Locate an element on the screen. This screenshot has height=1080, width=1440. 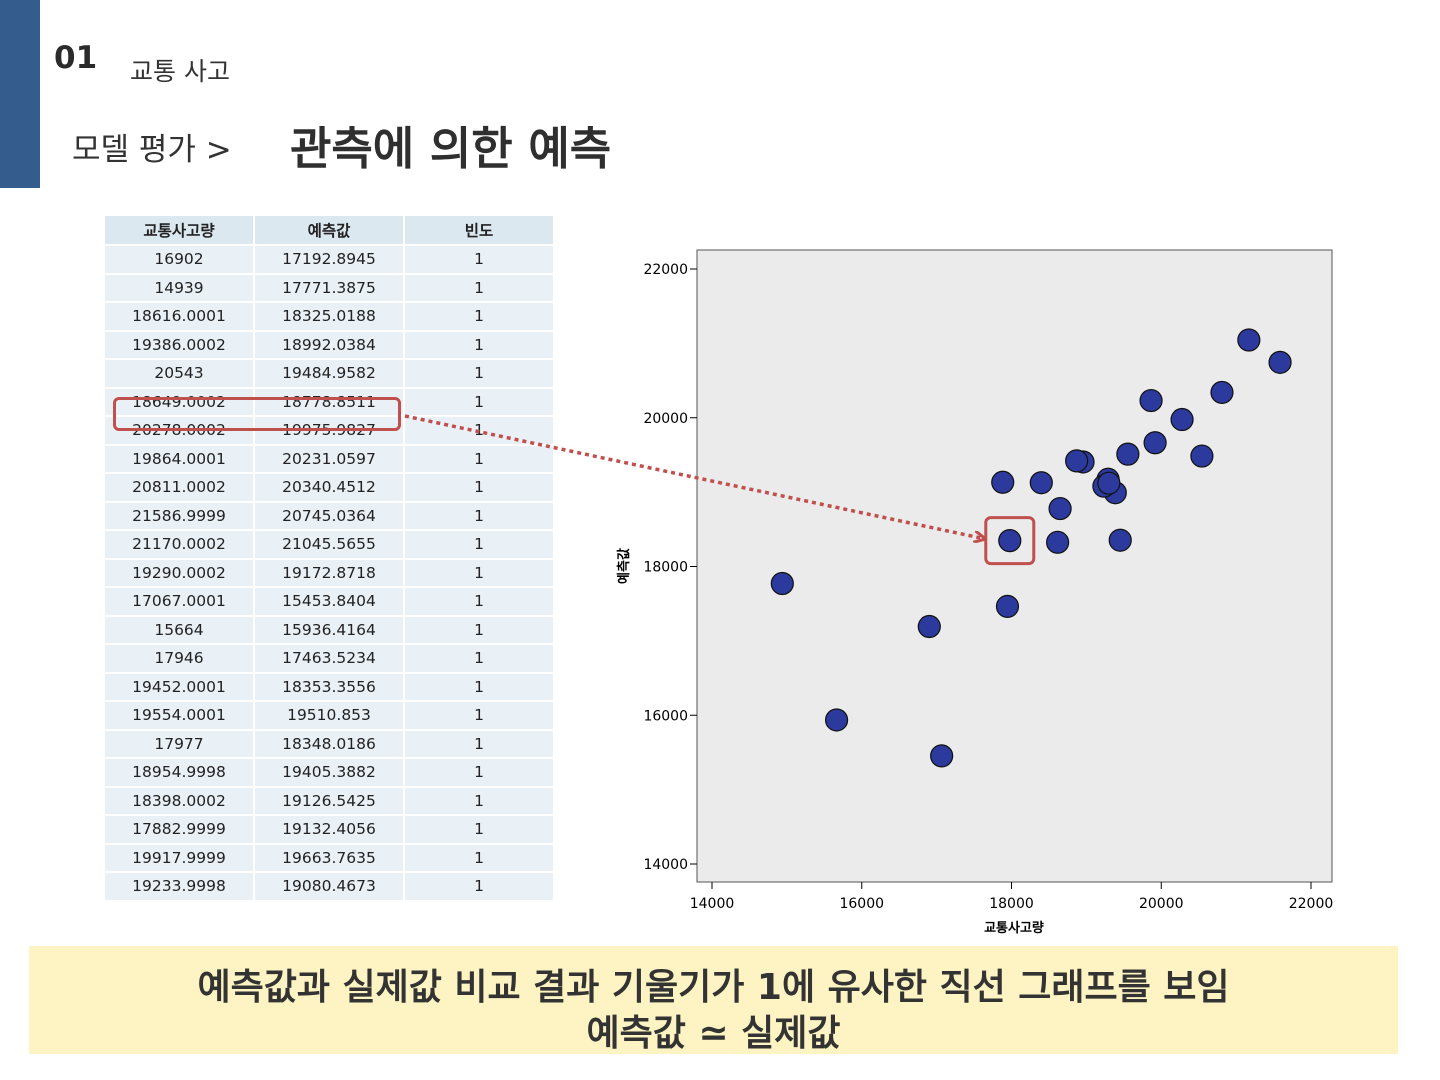
table-row: 19233.9998 19080.4673 1 is located at coordinates (329, 886).